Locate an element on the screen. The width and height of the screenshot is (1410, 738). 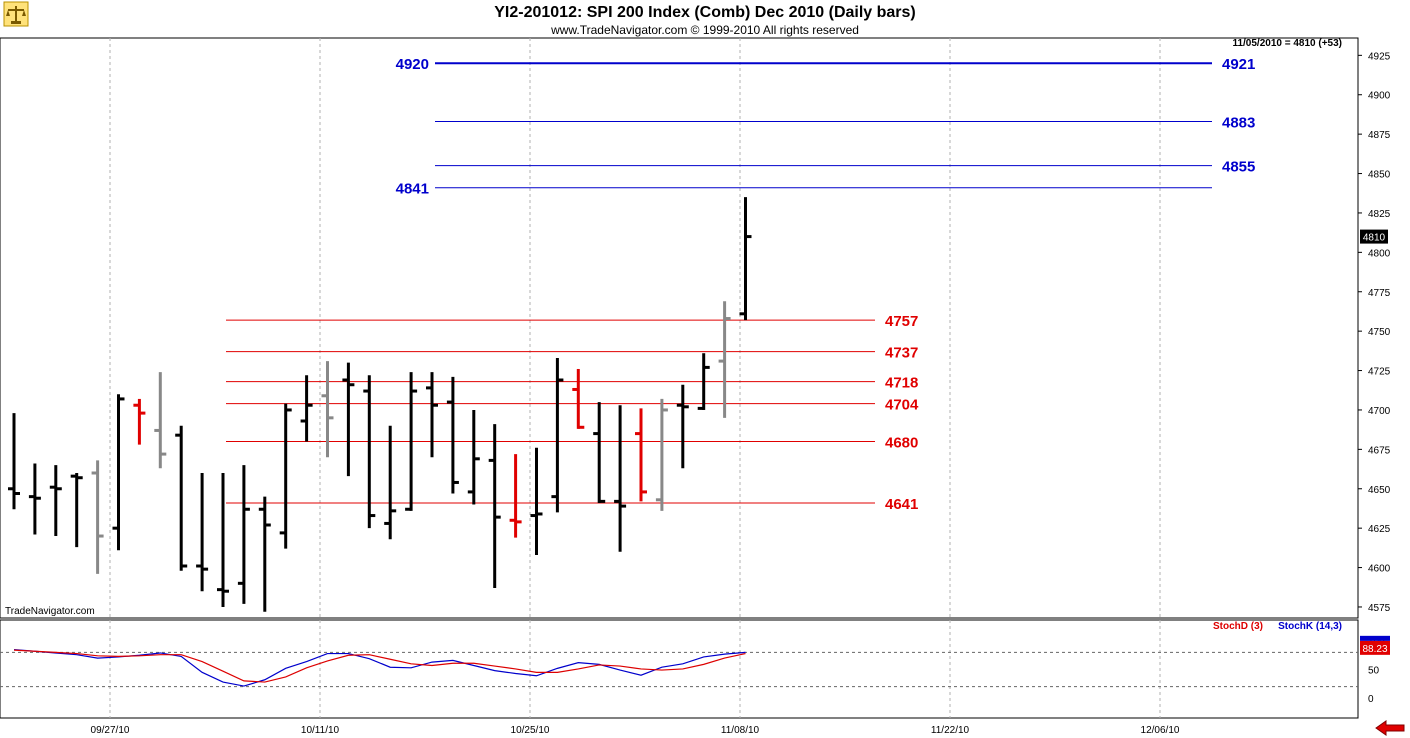
price-level-right-label: 4680 is located at coordinates (901, 442).